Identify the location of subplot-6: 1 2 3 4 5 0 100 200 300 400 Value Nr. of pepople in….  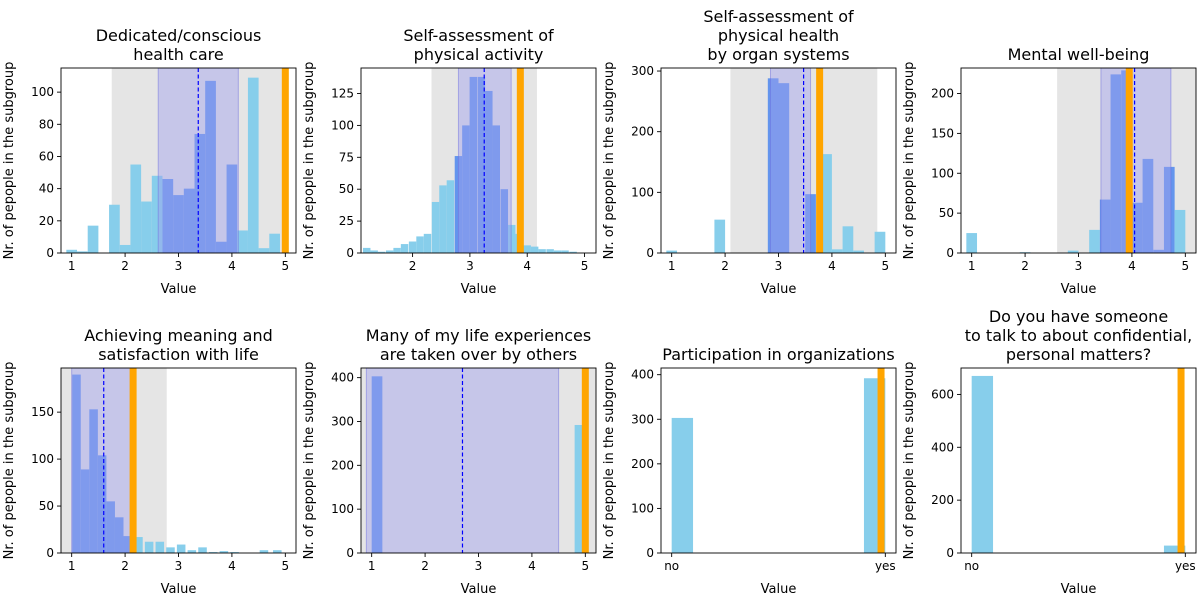
(449, 461).